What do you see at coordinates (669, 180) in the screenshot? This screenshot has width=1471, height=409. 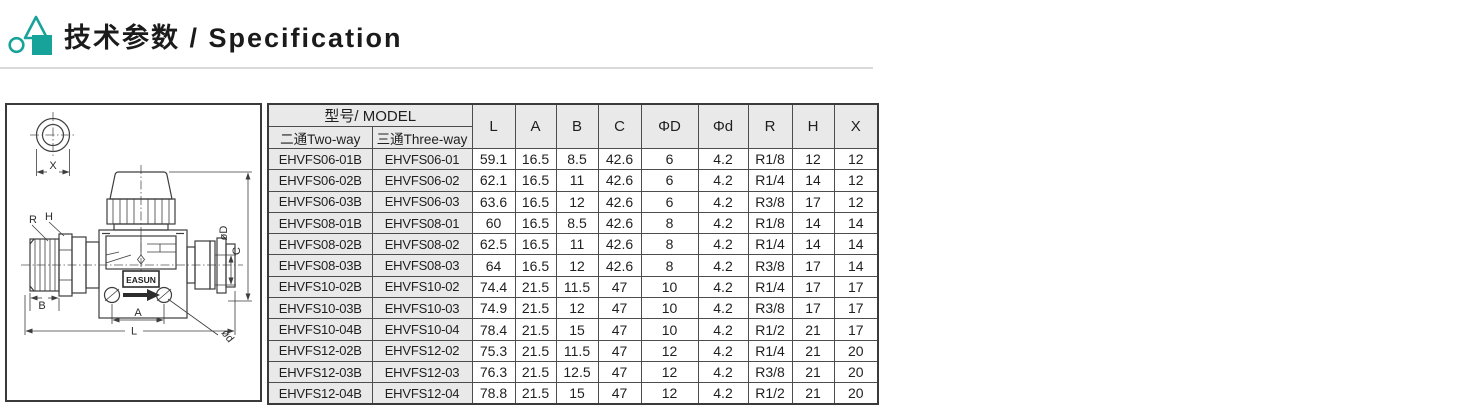 I see `value-cell: 6` at bounding box center [669, 180].